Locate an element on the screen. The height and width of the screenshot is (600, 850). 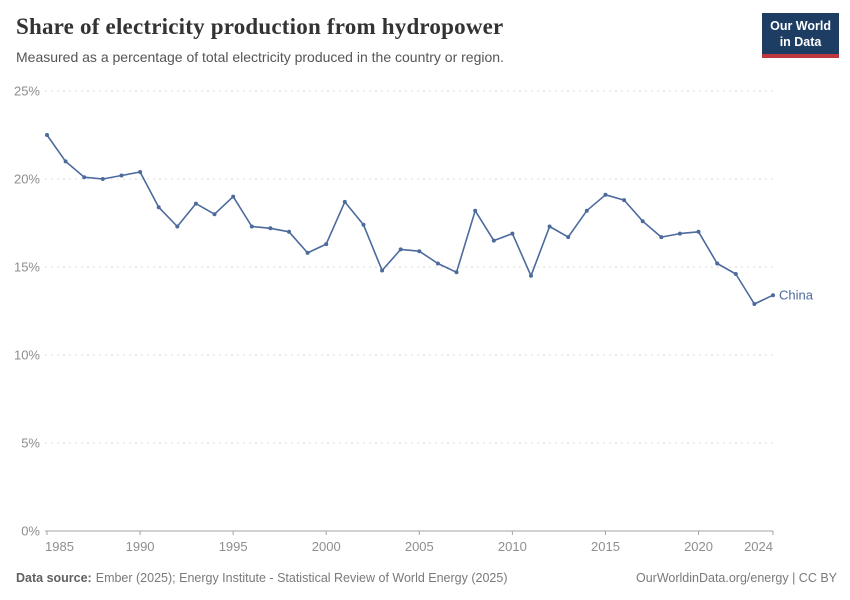
data-point-2012 is located at coordinates (549, 226).